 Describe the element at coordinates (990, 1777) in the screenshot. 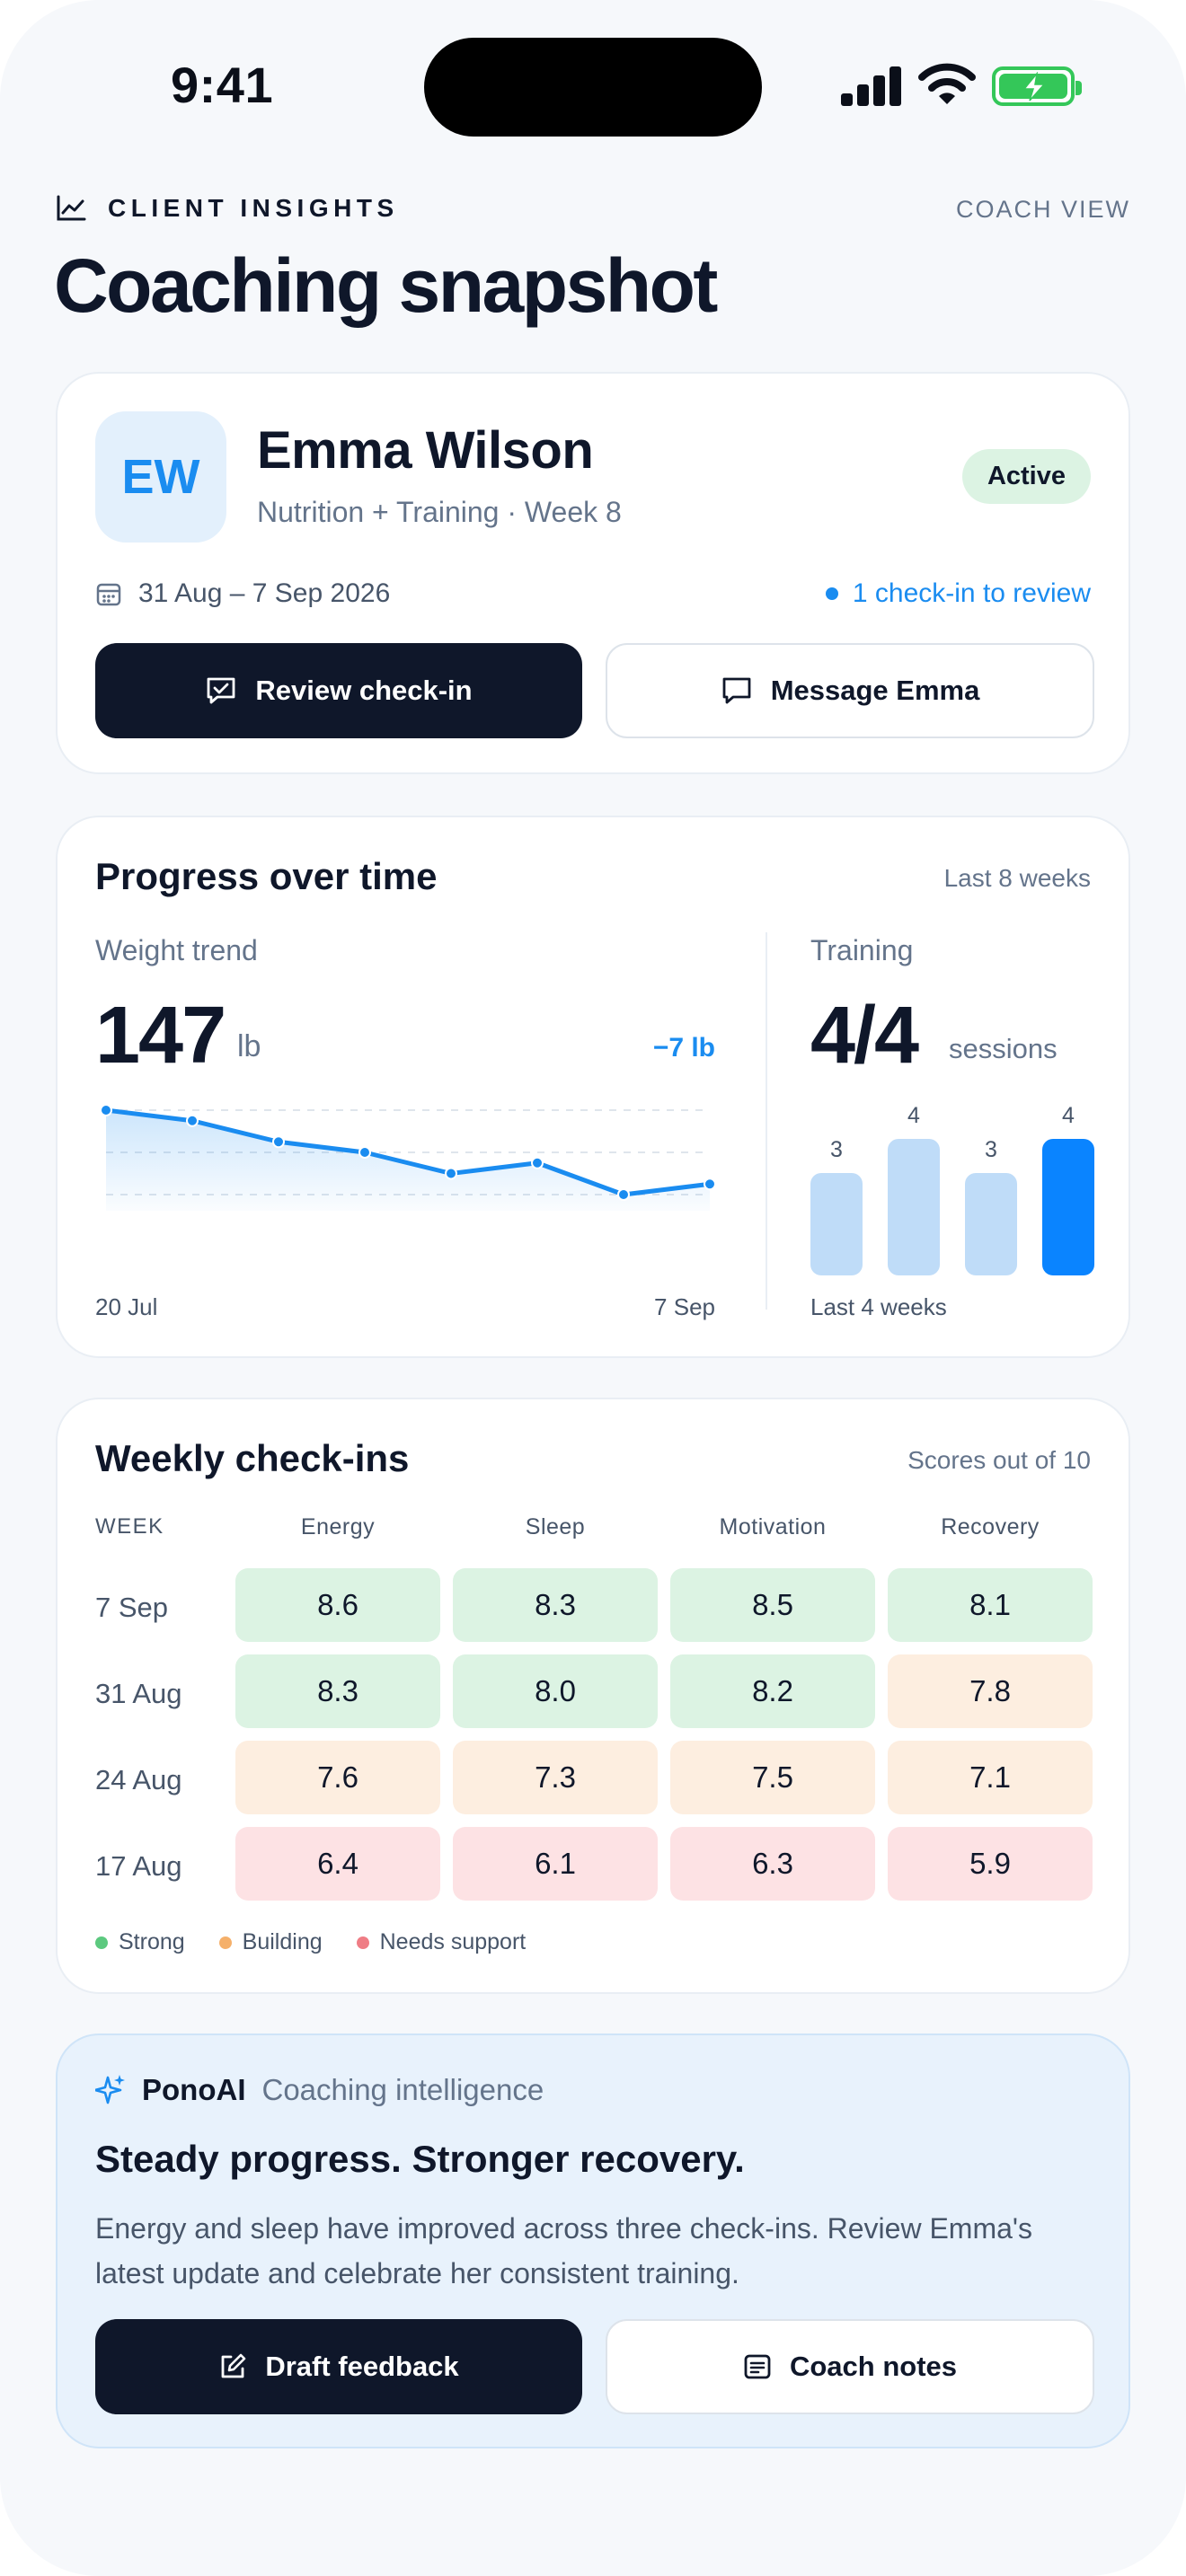

I see `score-cell: 7.1` at that location.